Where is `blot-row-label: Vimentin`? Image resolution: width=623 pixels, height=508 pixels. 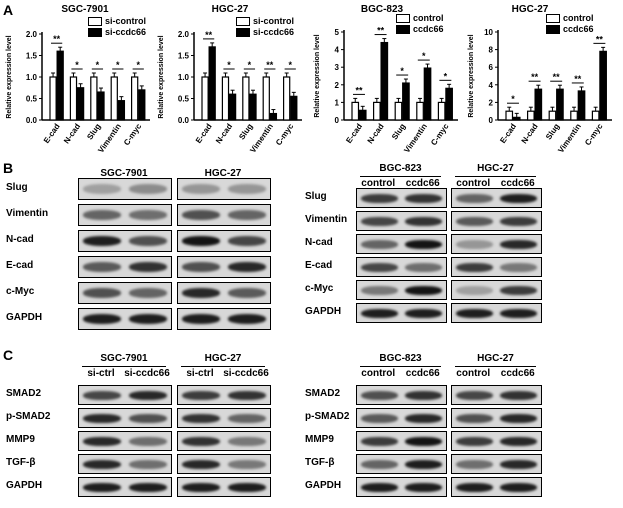
blot-row-label: Vimentin is located at coordinates (27, 213).